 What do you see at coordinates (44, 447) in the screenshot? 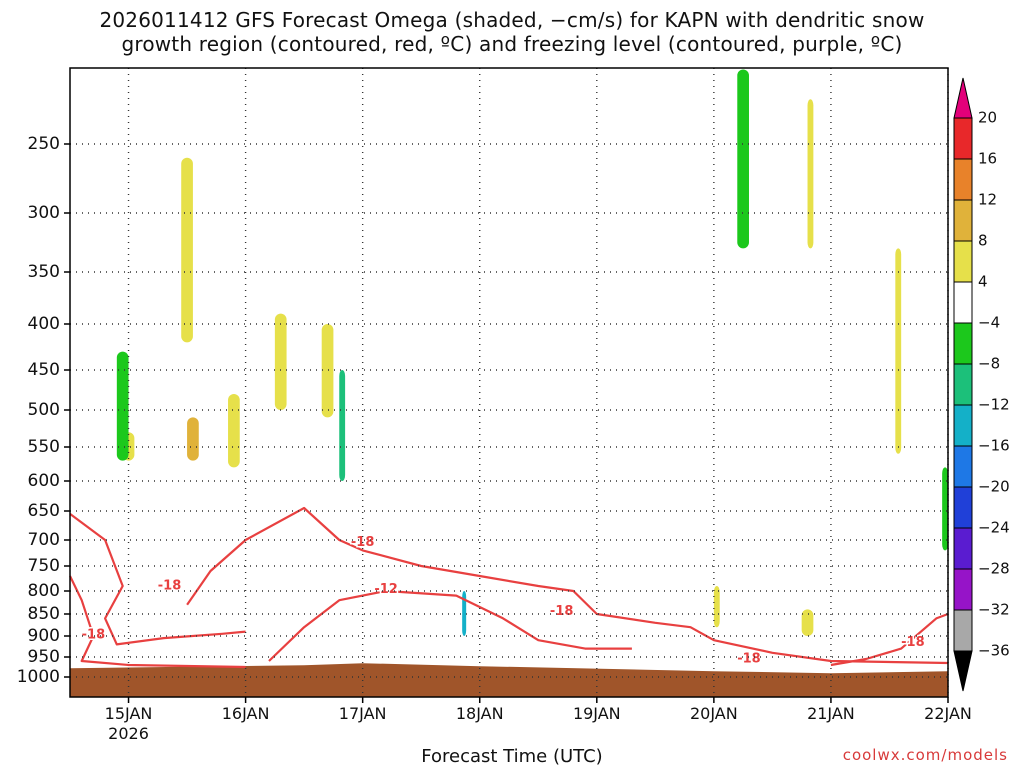
I see `y-tick-label: 550` at bounding box center [44, 447].